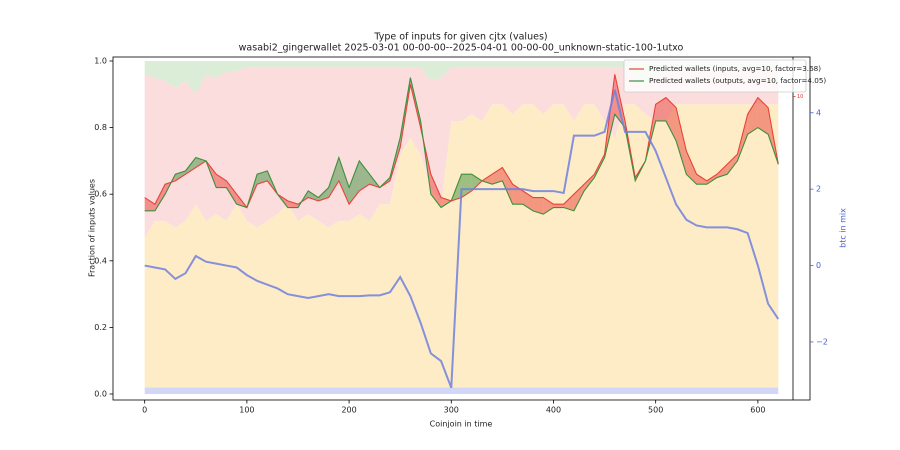  I want to click on x-tick-label: 300, so click(451, 410).